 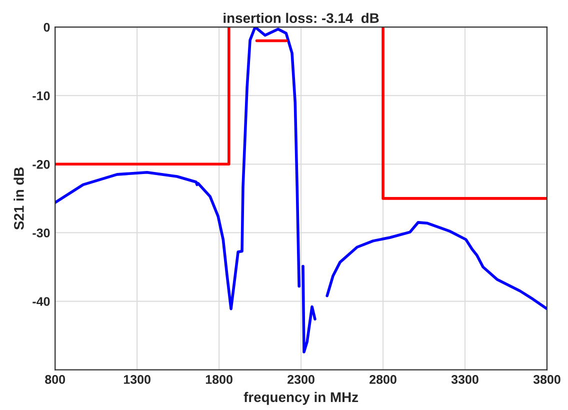 I want to click on y-tick-label: -40, so click(x=41, y=301).